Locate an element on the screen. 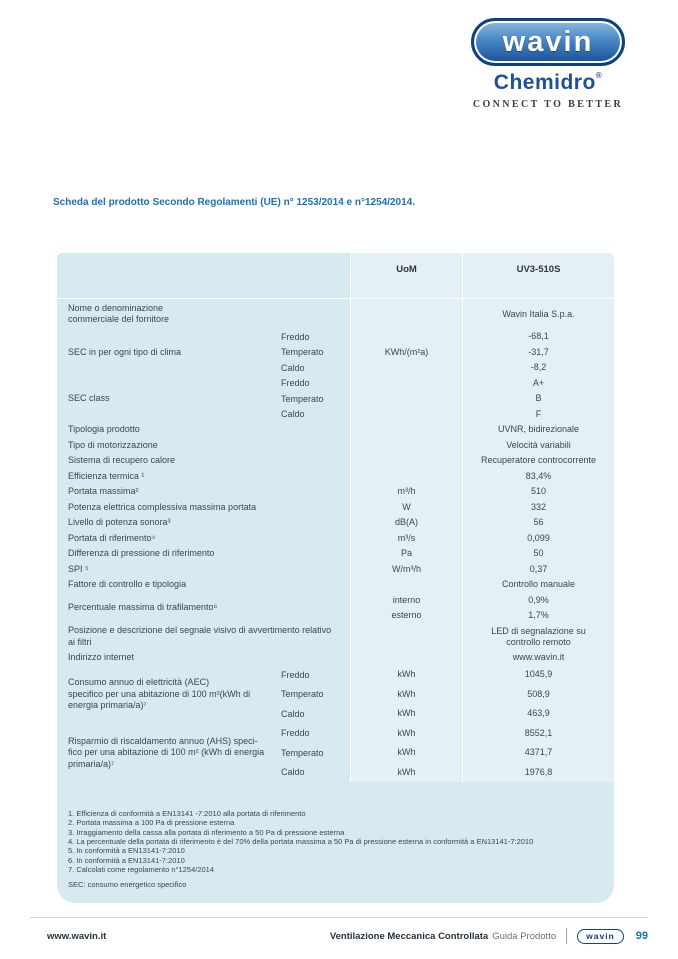 The height and width of the screenshot is (959, 678). cell-value: B is located at coordinates (538, 399).